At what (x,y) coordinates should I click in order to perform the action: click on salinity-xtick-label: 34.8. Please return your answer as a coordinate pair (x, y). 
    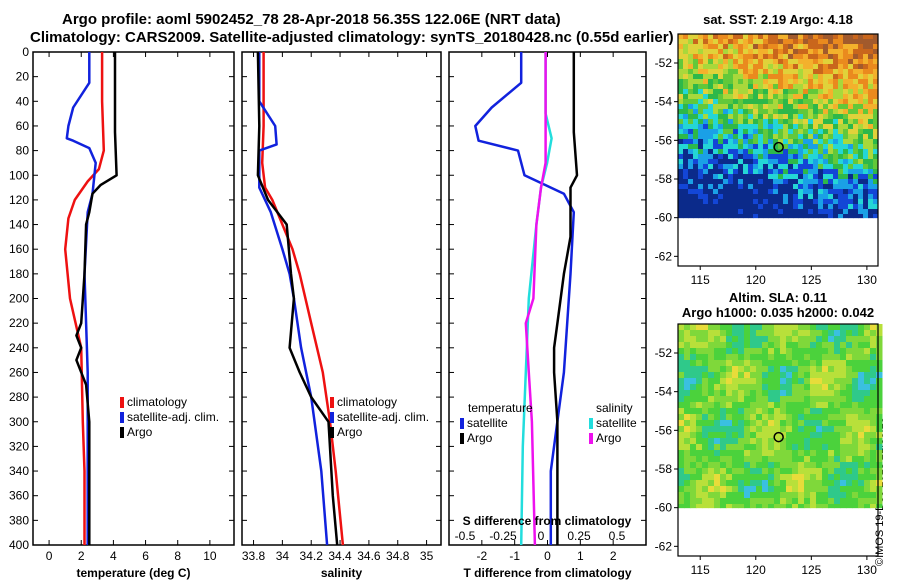
    Looking at the image, I should click on (398, 556).